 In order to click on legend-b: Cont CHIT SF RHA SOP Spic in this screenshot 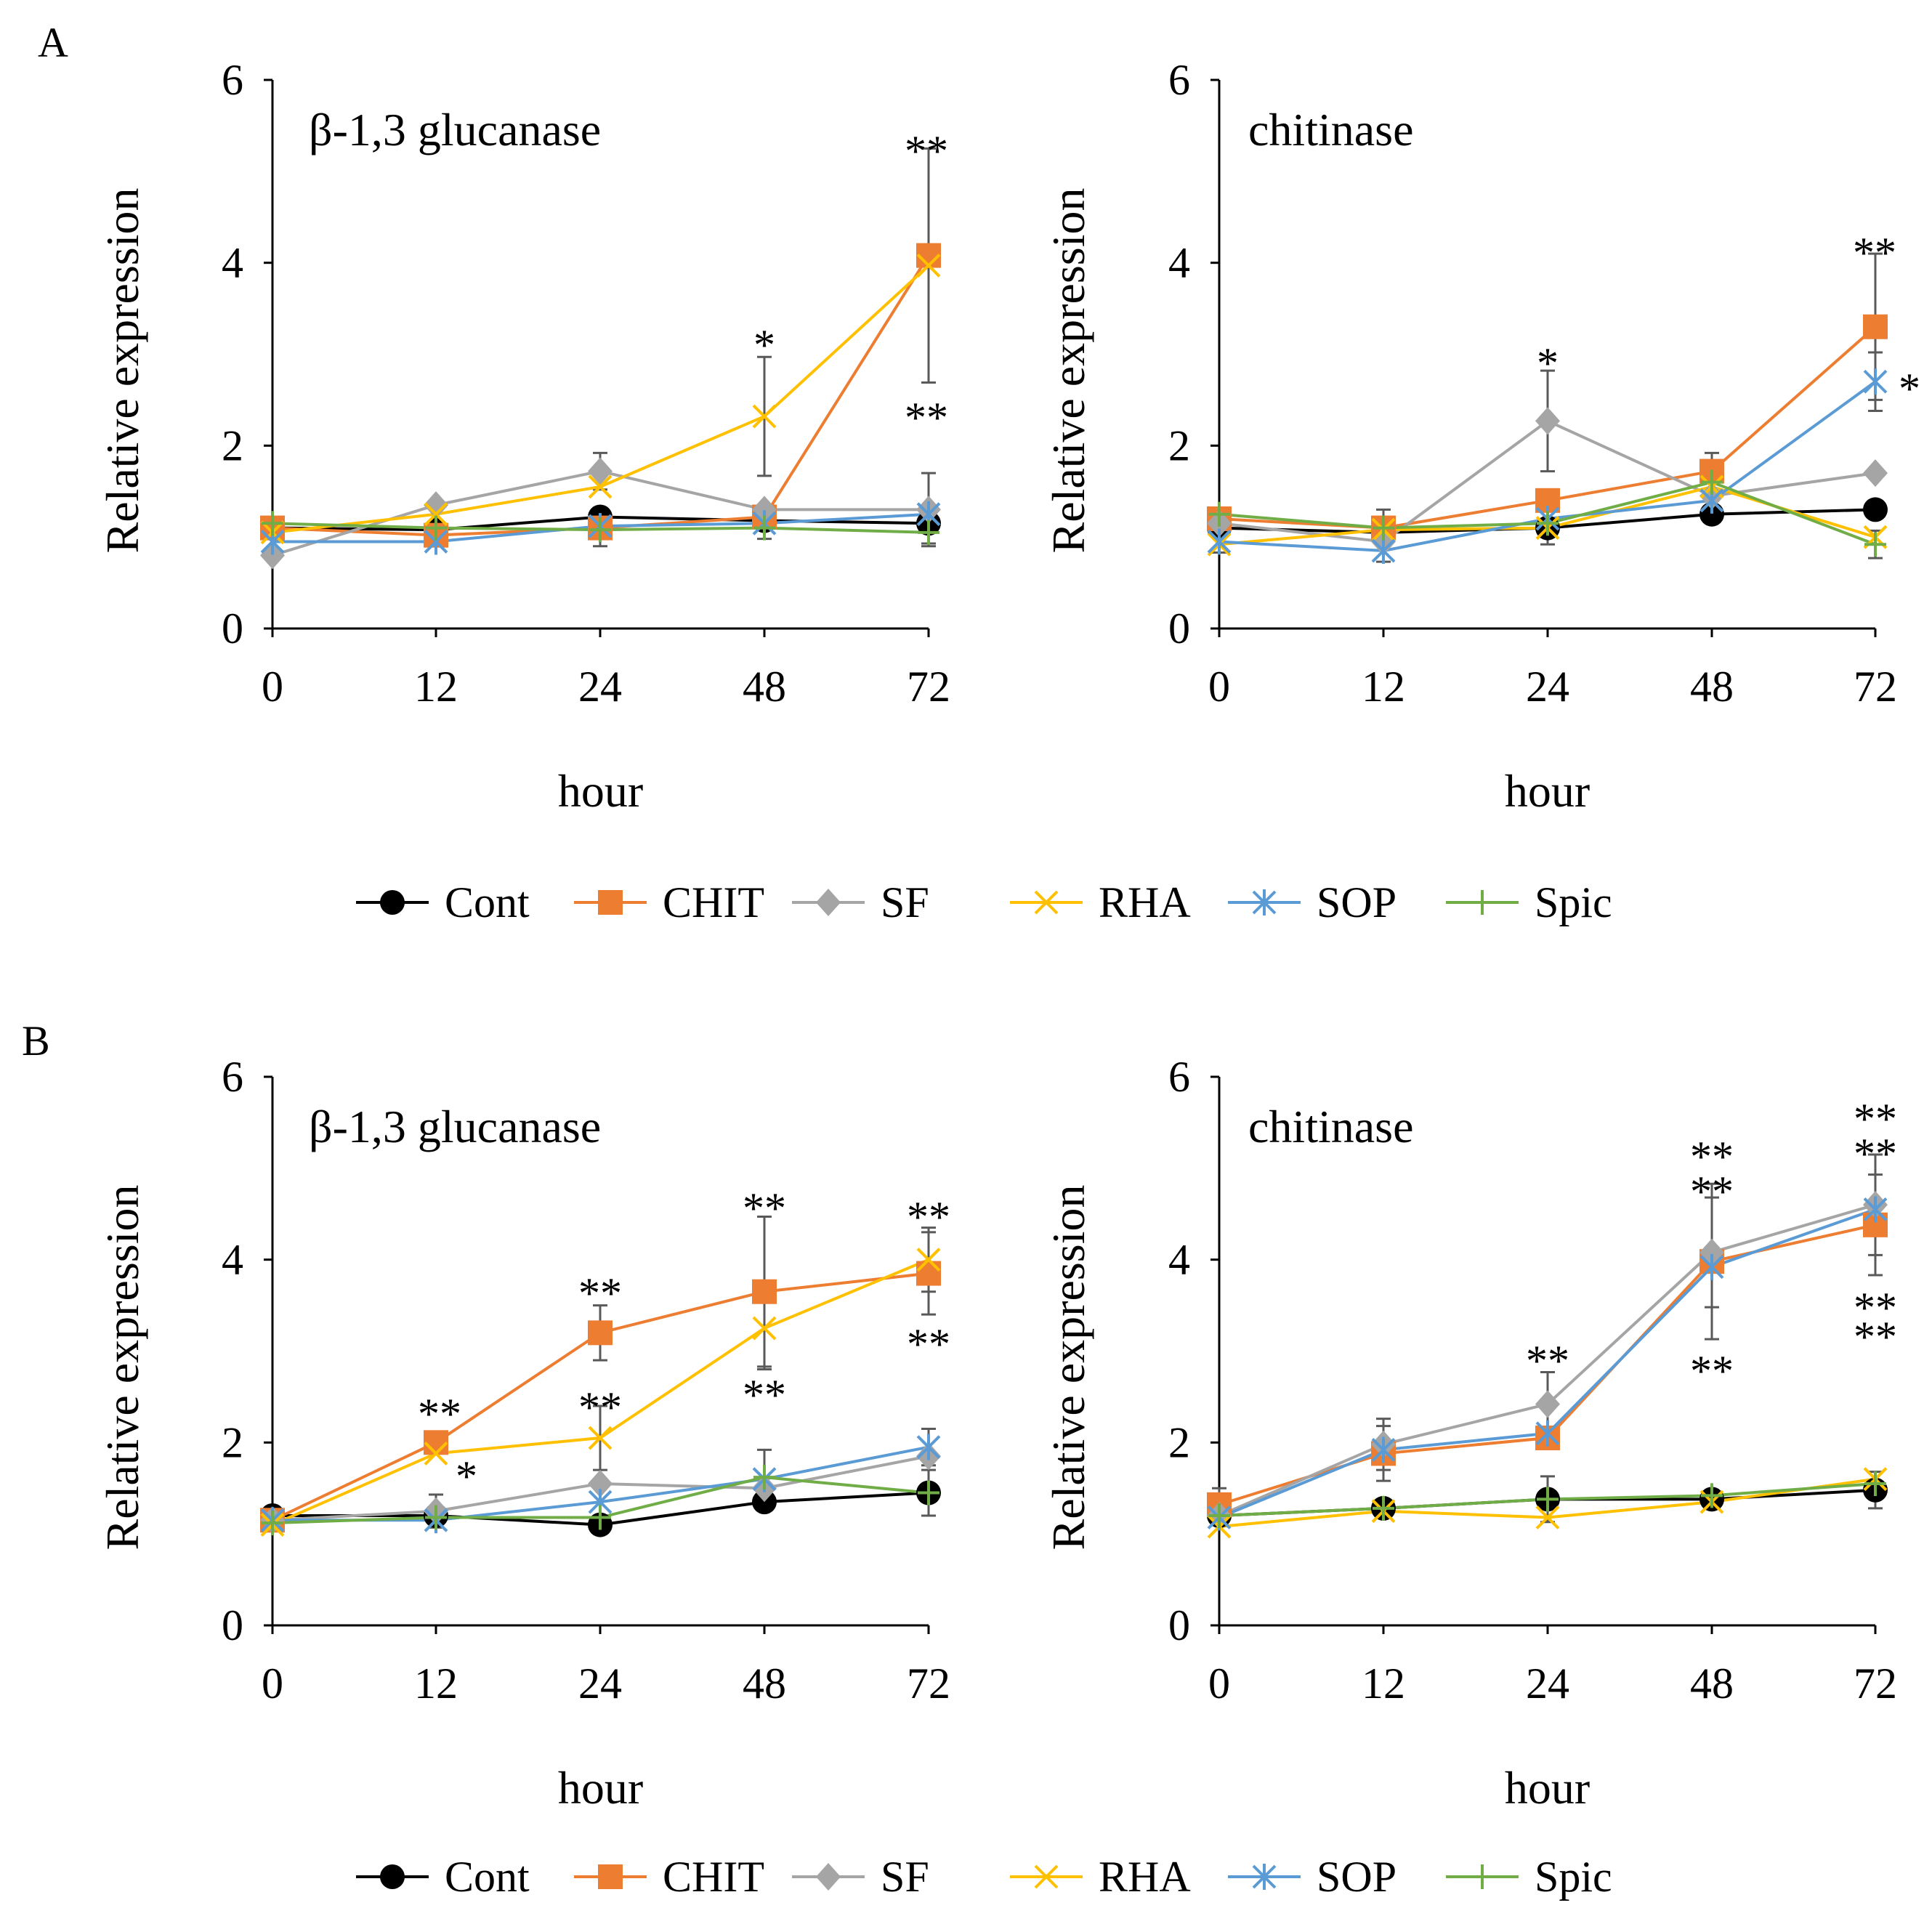, I will do `click(984, 1877)`.